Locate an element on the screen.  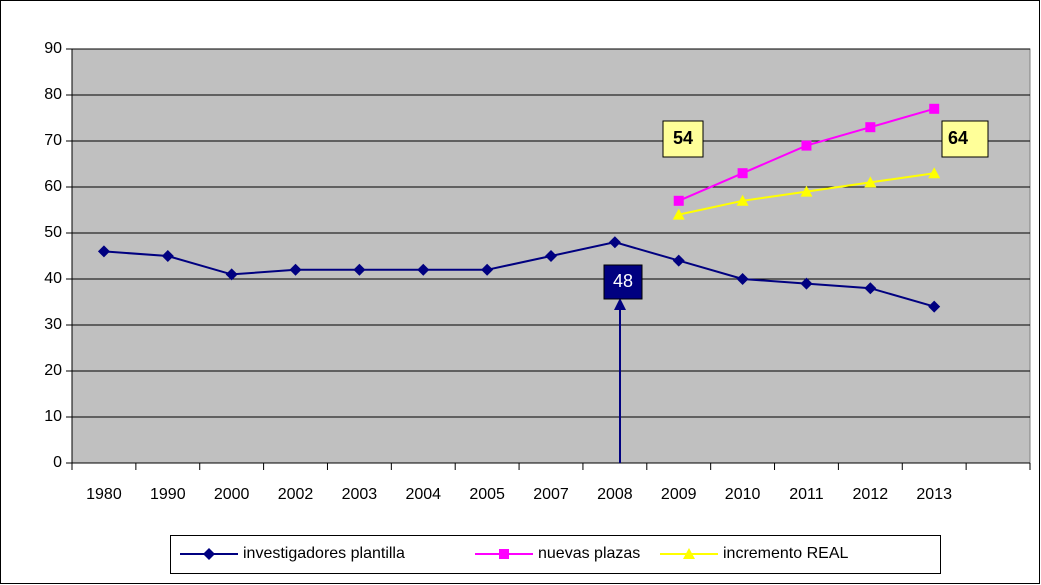
x-tick-label: 2013 is located at coordinates (934, 494).